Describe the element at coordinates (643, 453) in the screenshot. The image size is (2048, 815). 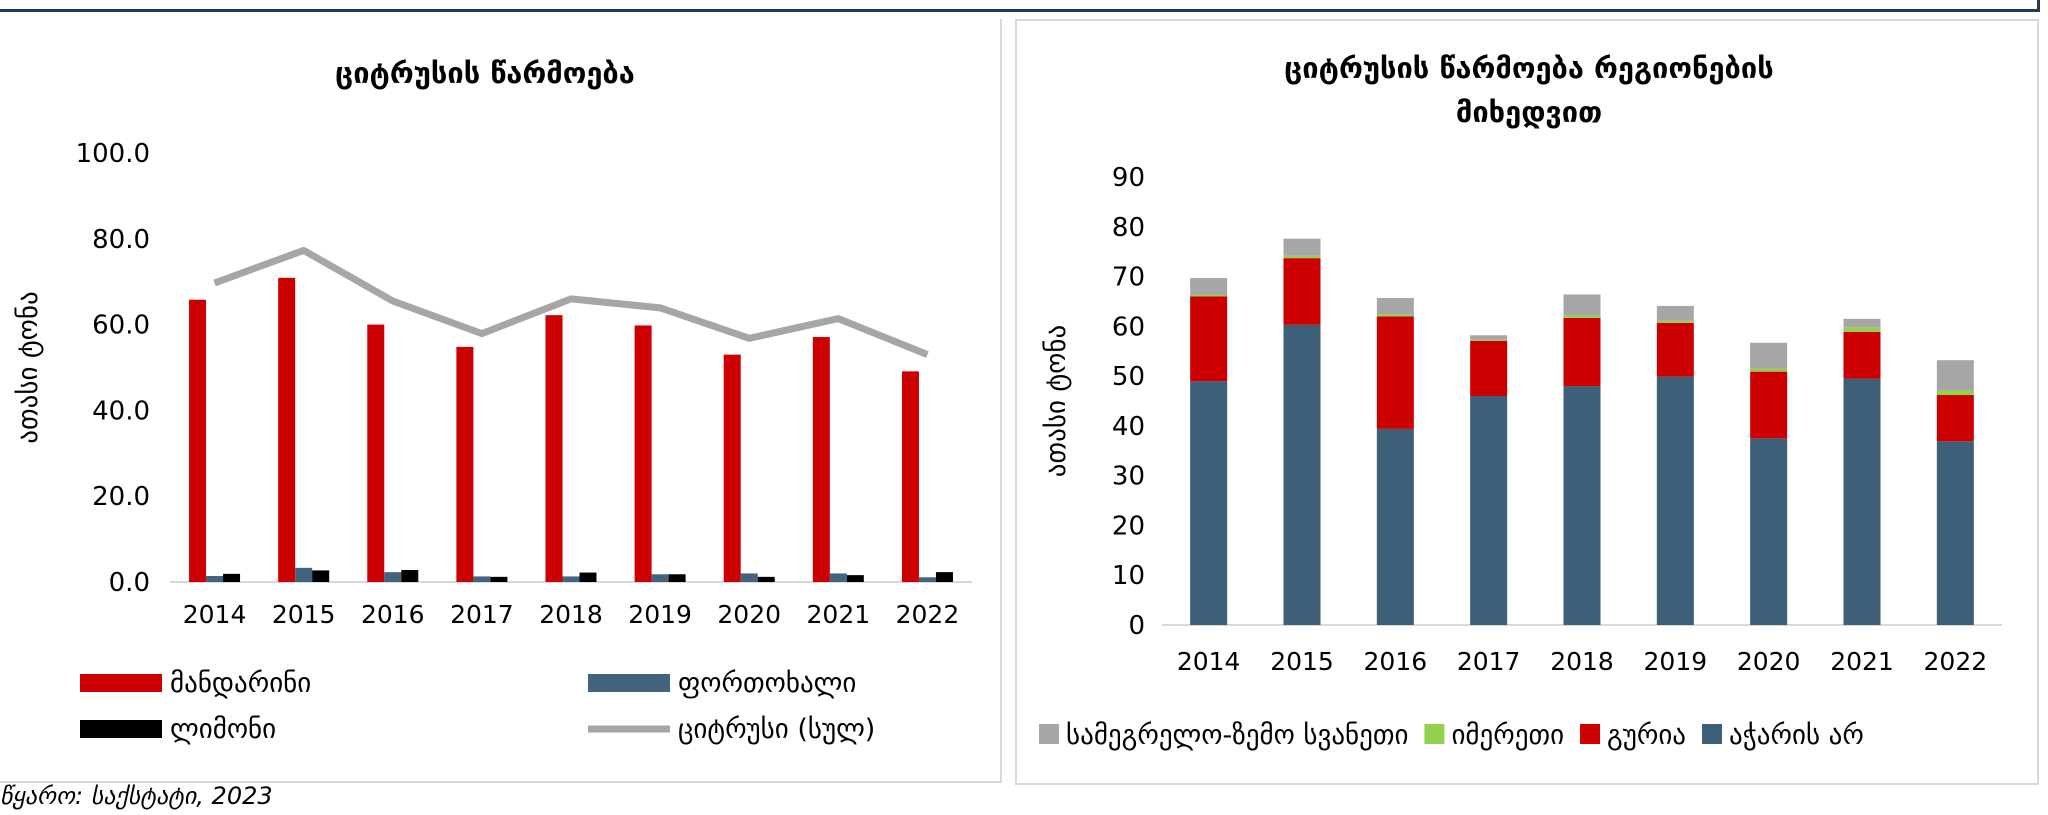
I see `bar-მანდარინი-2019` at that location.